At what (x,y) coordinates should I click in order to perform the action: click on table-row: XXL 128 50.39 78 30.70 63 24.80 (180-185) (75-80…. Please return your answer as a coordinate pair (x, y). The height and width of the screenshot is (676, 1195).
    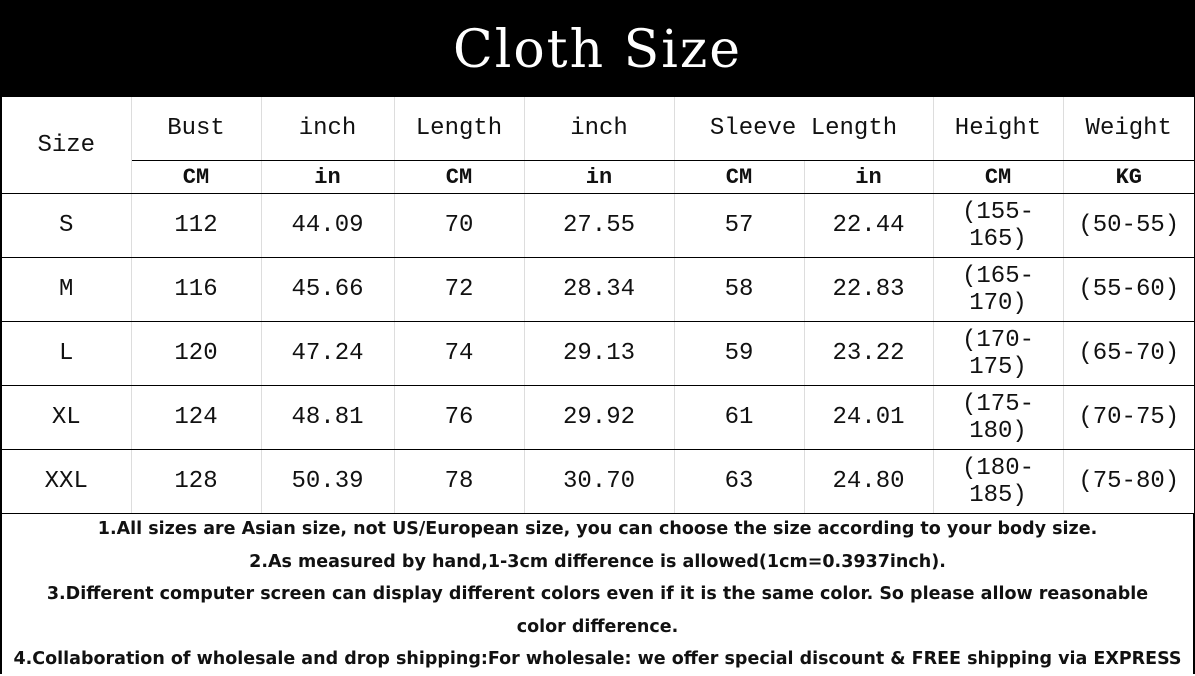
    Looking at the image, I should click on (597, 481).